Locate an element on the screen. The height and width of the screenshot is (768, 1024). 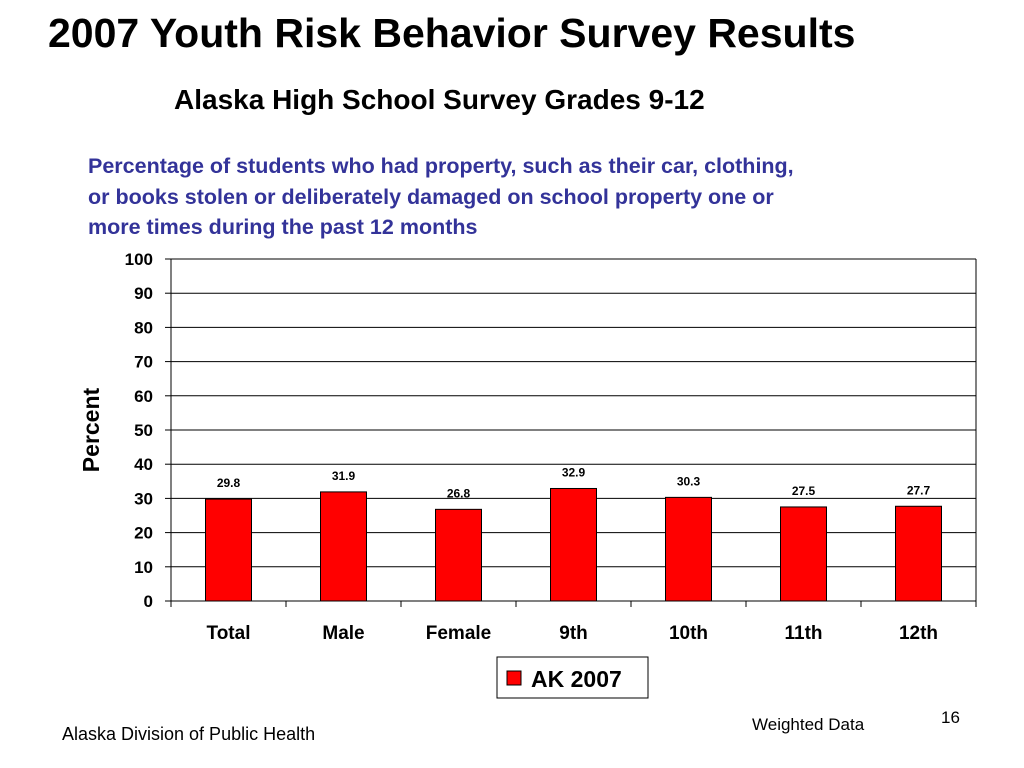
data-label: 30.3 is located at coordinates (689, 481).